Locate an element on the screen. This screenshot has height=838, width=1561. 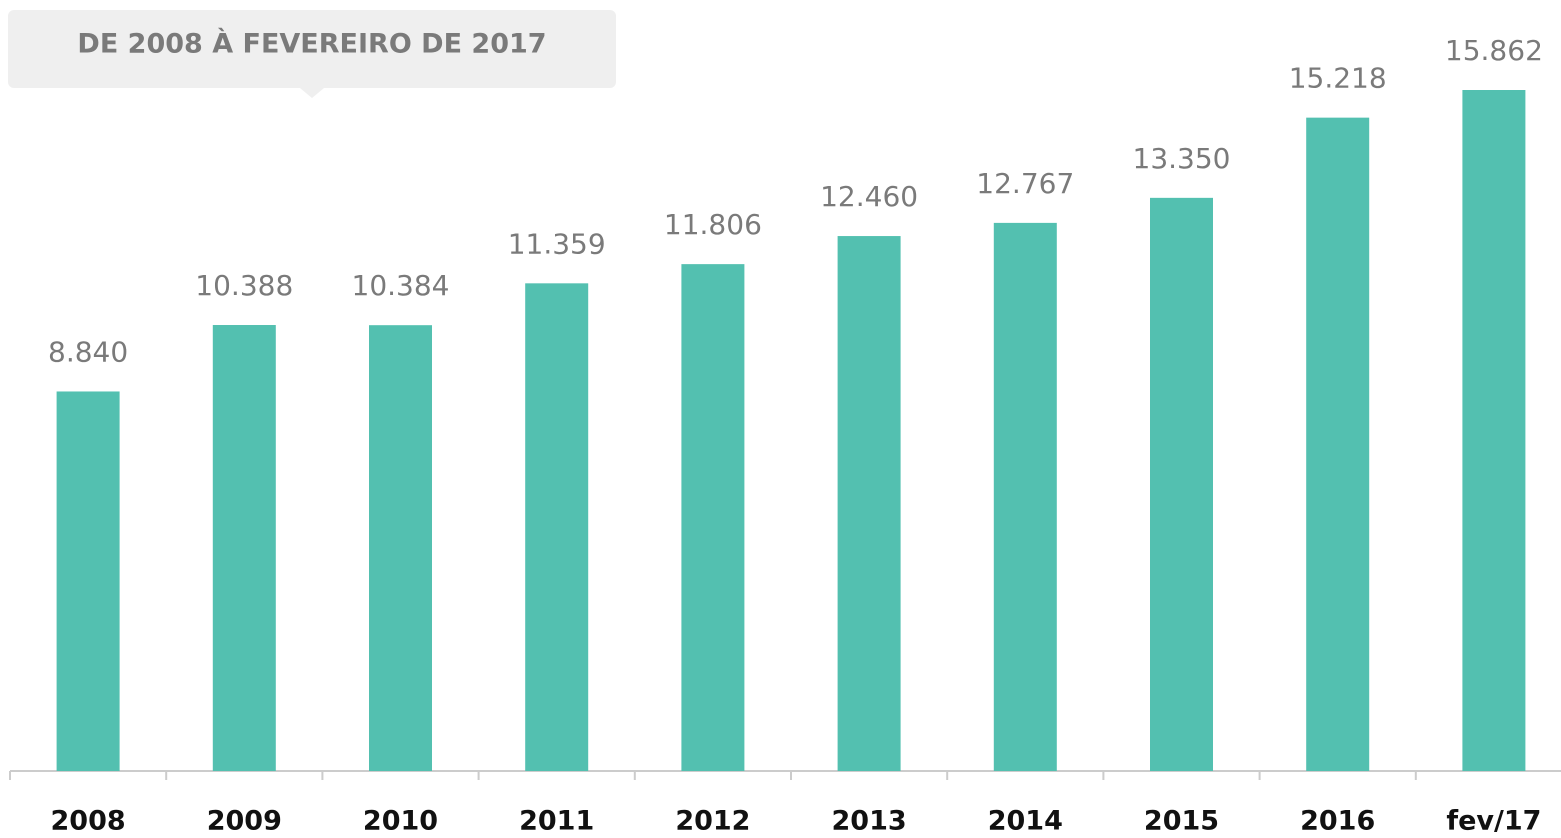
chart-title: DE 2008 À FEVEREIRO DE 2017 is located at coordinates (311, 44).